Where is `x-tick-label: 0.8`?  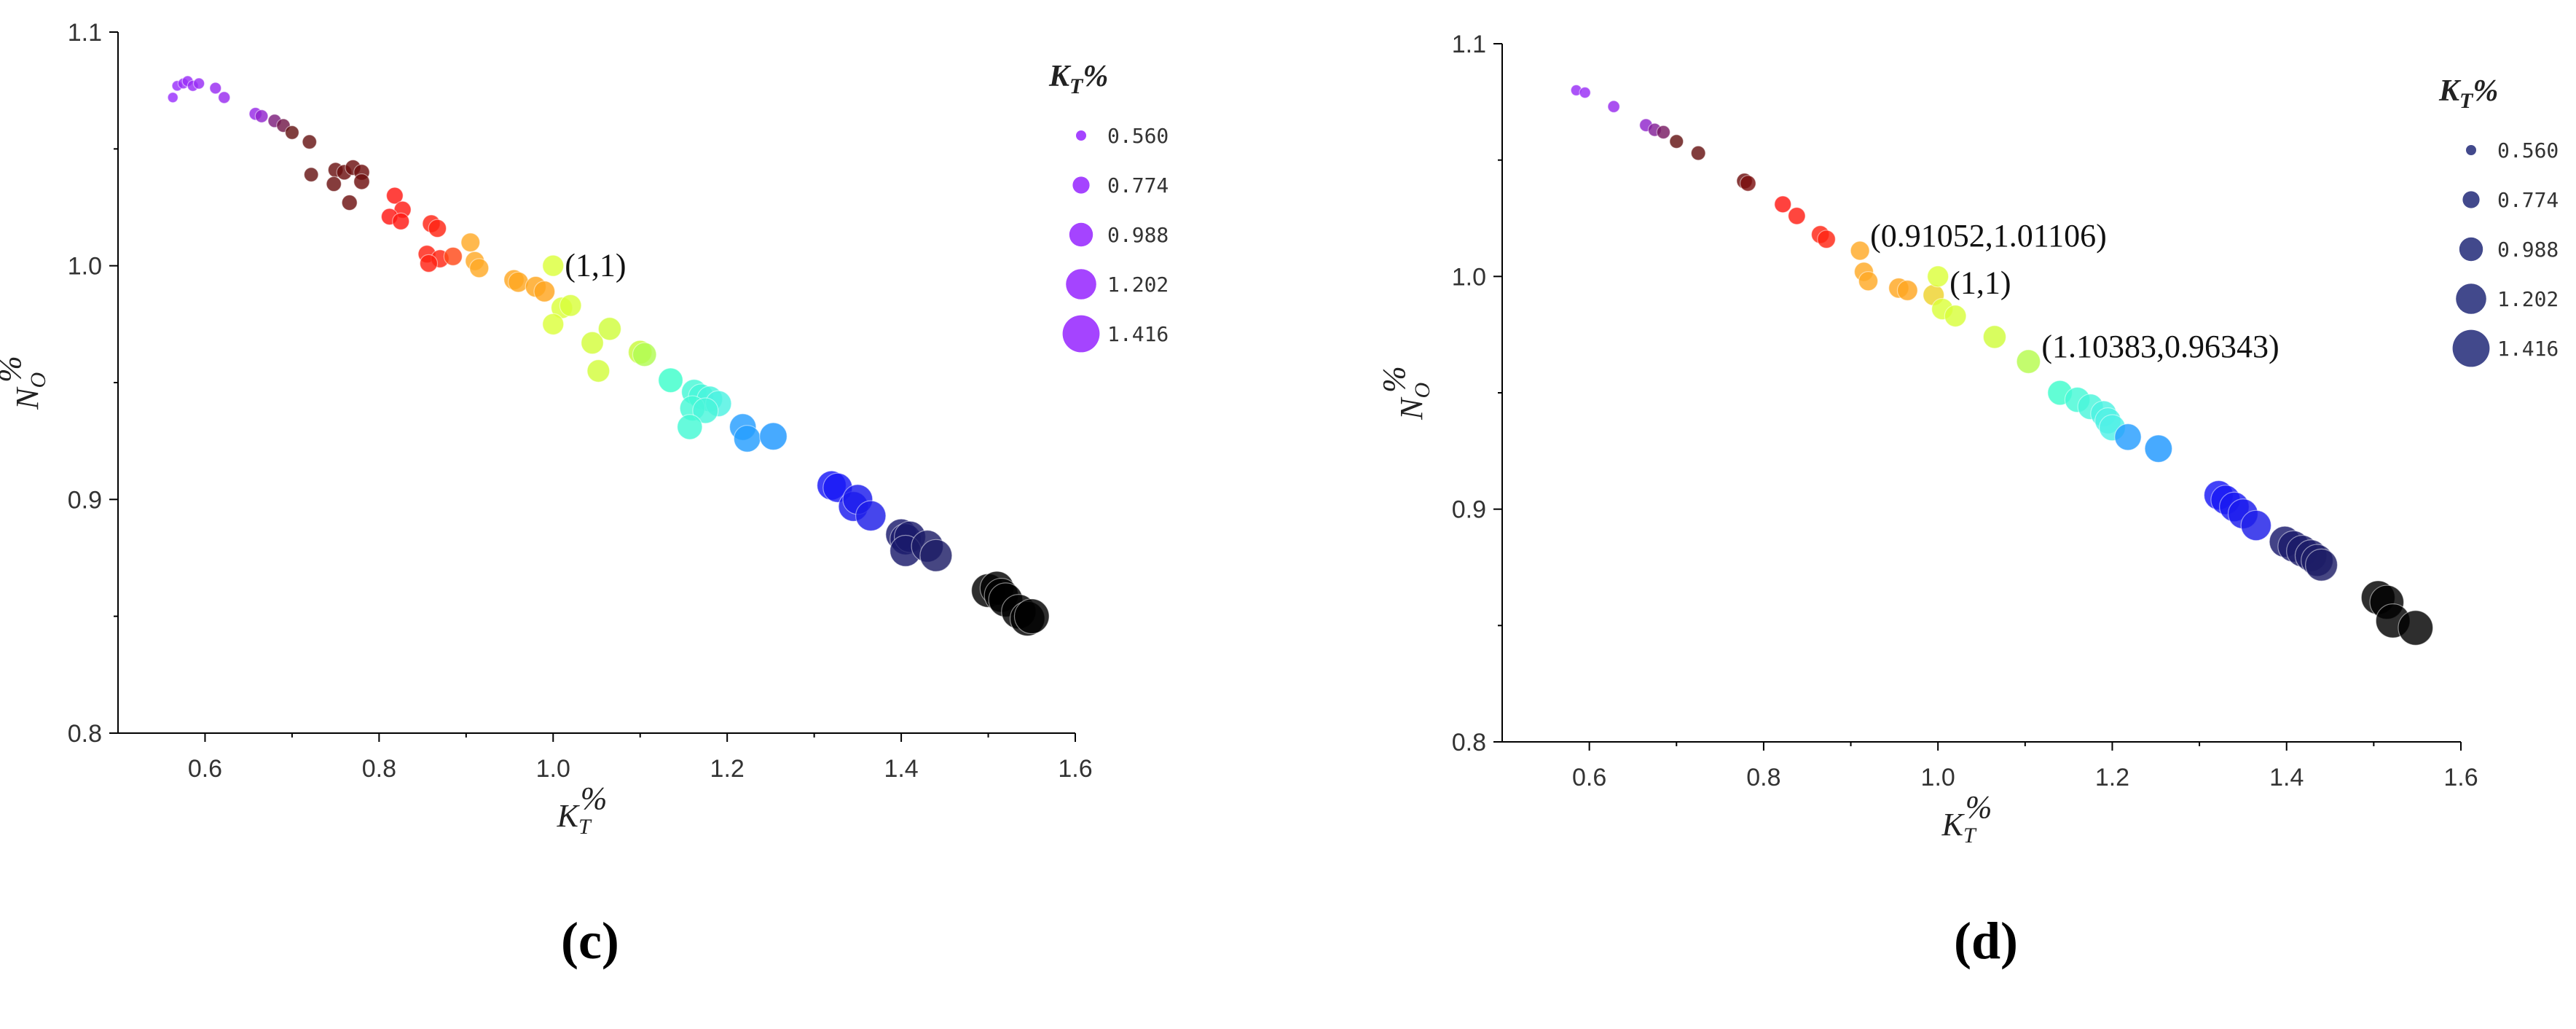 x-tick-label: 0.8 is located at coordinates (1763, 777).